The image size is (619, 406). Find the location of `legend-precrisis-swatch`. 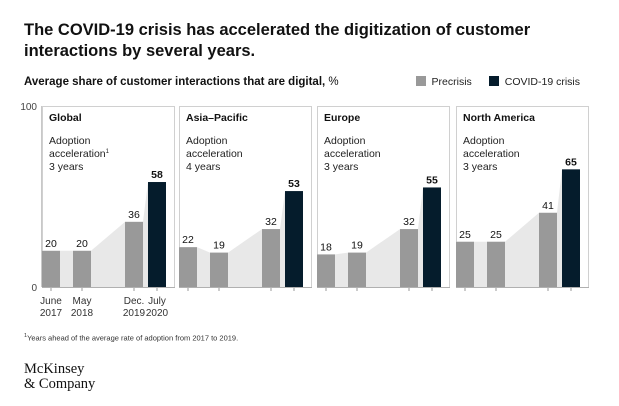

legend-precrisis-swatch is located at coordinates (420, 81).